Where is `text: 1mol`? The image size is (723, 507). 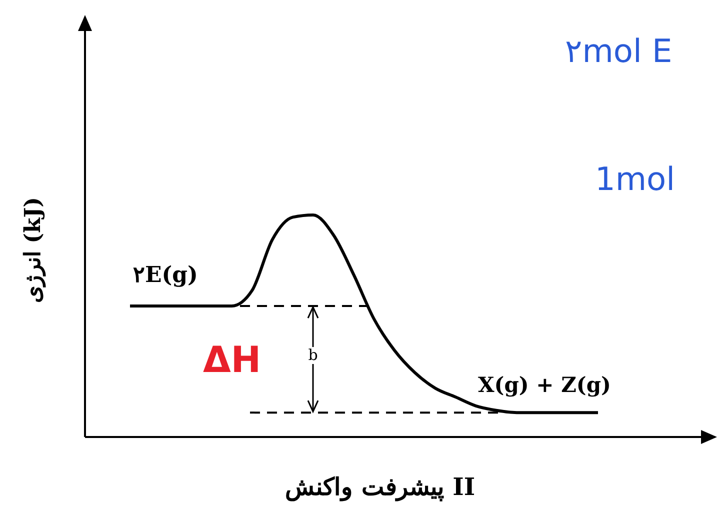
text: 1mol is located at coordinates (635, 179).